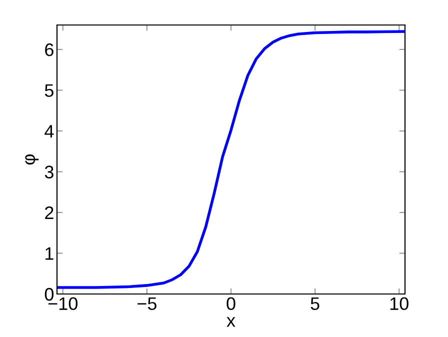 The height and width of the screenshot is (337, 448). Describe the element at coordinates (231, 303) in the screenshot. I see `x-tick-label: 0` at that location.